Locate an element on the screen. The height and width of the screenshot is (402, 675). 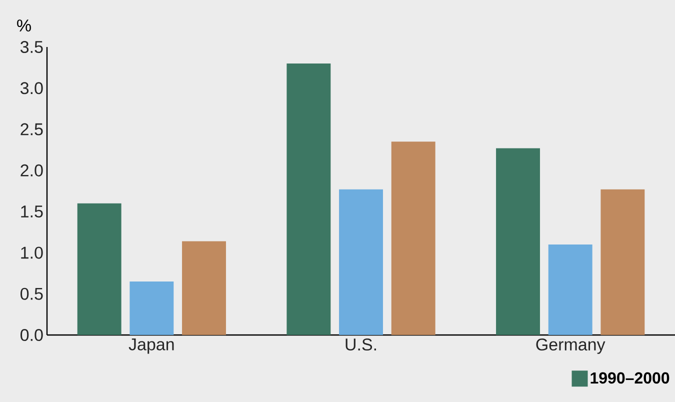
y-tick-label: 2.5 is located at coordinates (31, 129).